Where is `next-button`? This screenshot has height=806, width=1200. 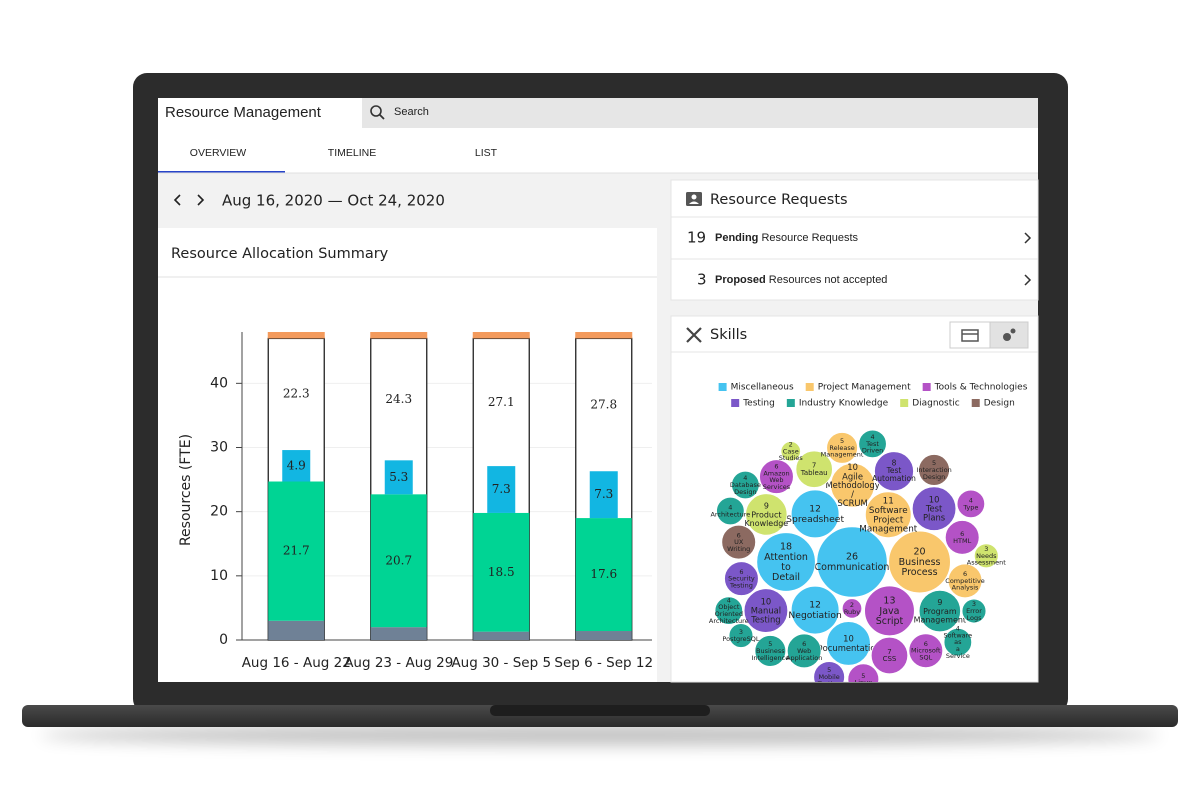 next-button is located at coordinates (201, 200).